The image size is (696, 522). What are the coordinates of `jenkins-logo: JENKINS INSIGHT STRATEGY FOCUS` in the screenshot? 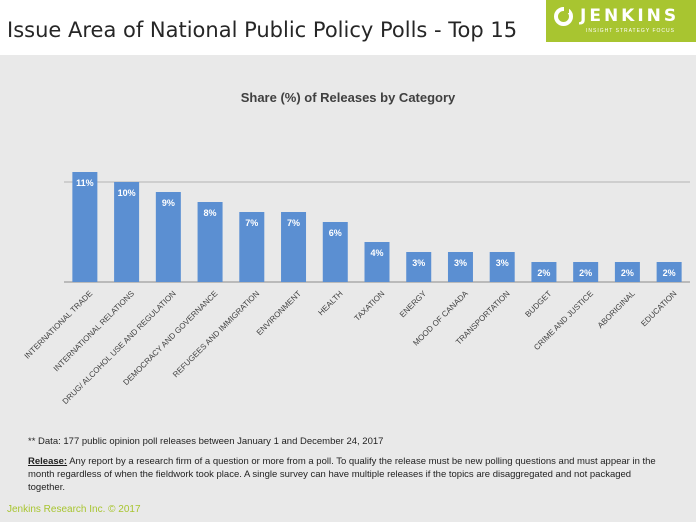 It's located at (621, 21).